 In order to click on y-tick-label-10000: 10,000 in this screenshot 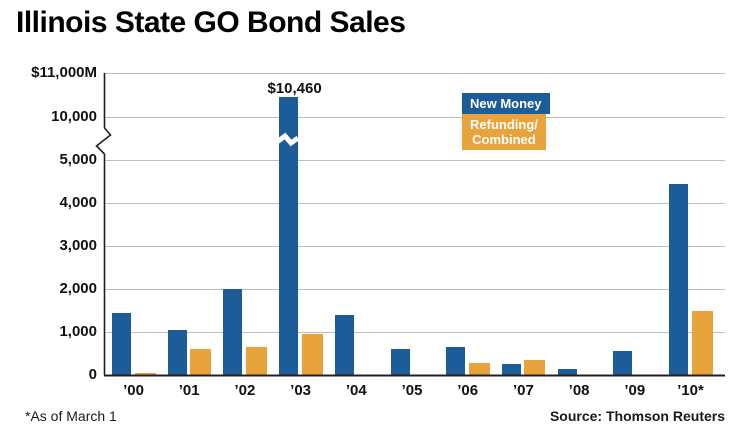, I will do `click(74, 116)`.